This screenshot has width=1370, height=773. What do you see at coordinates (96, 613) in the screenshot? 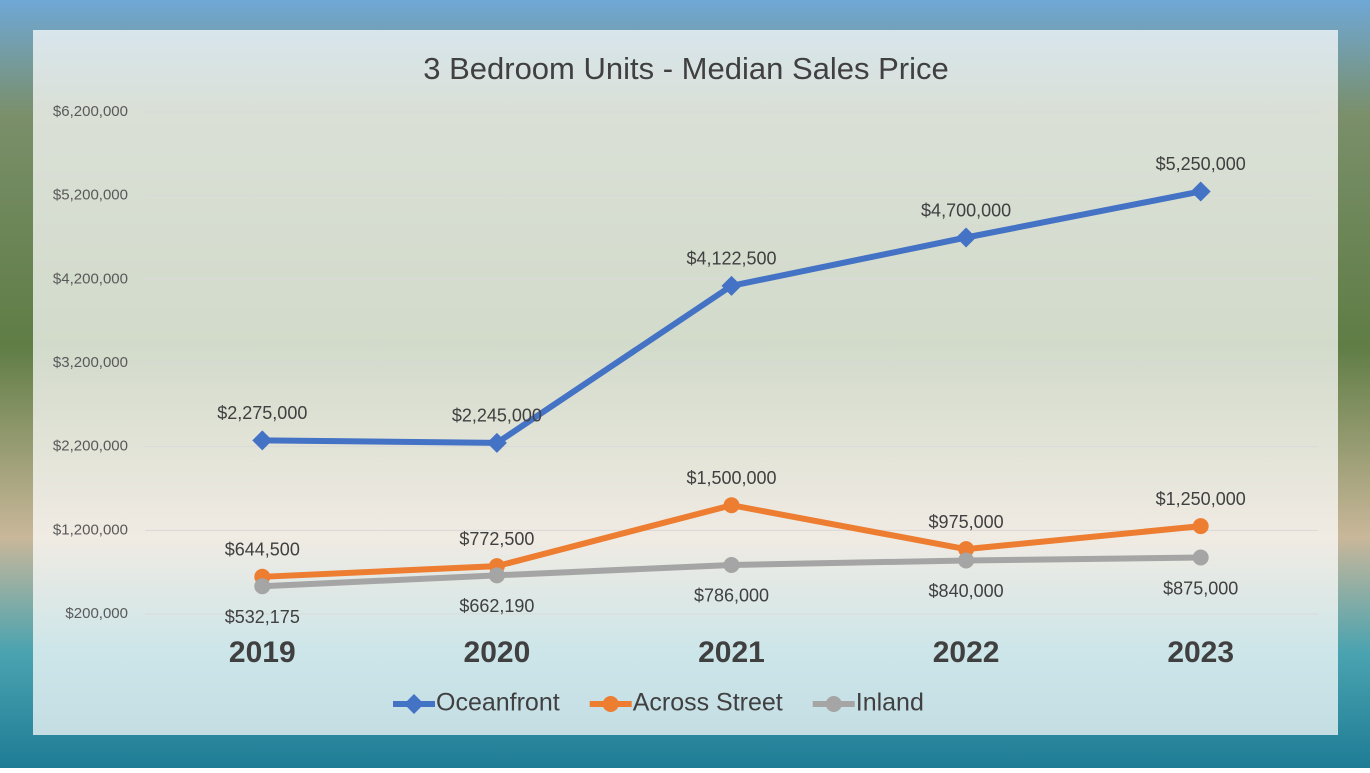
I see `y-tick-label: $200,000` at bounding box center [96, 613].